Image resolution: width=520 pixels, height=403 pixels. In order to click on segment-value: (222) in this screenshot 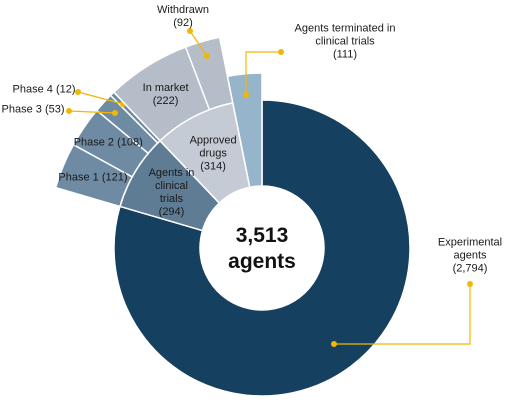, I will do `click(165, 100)`.